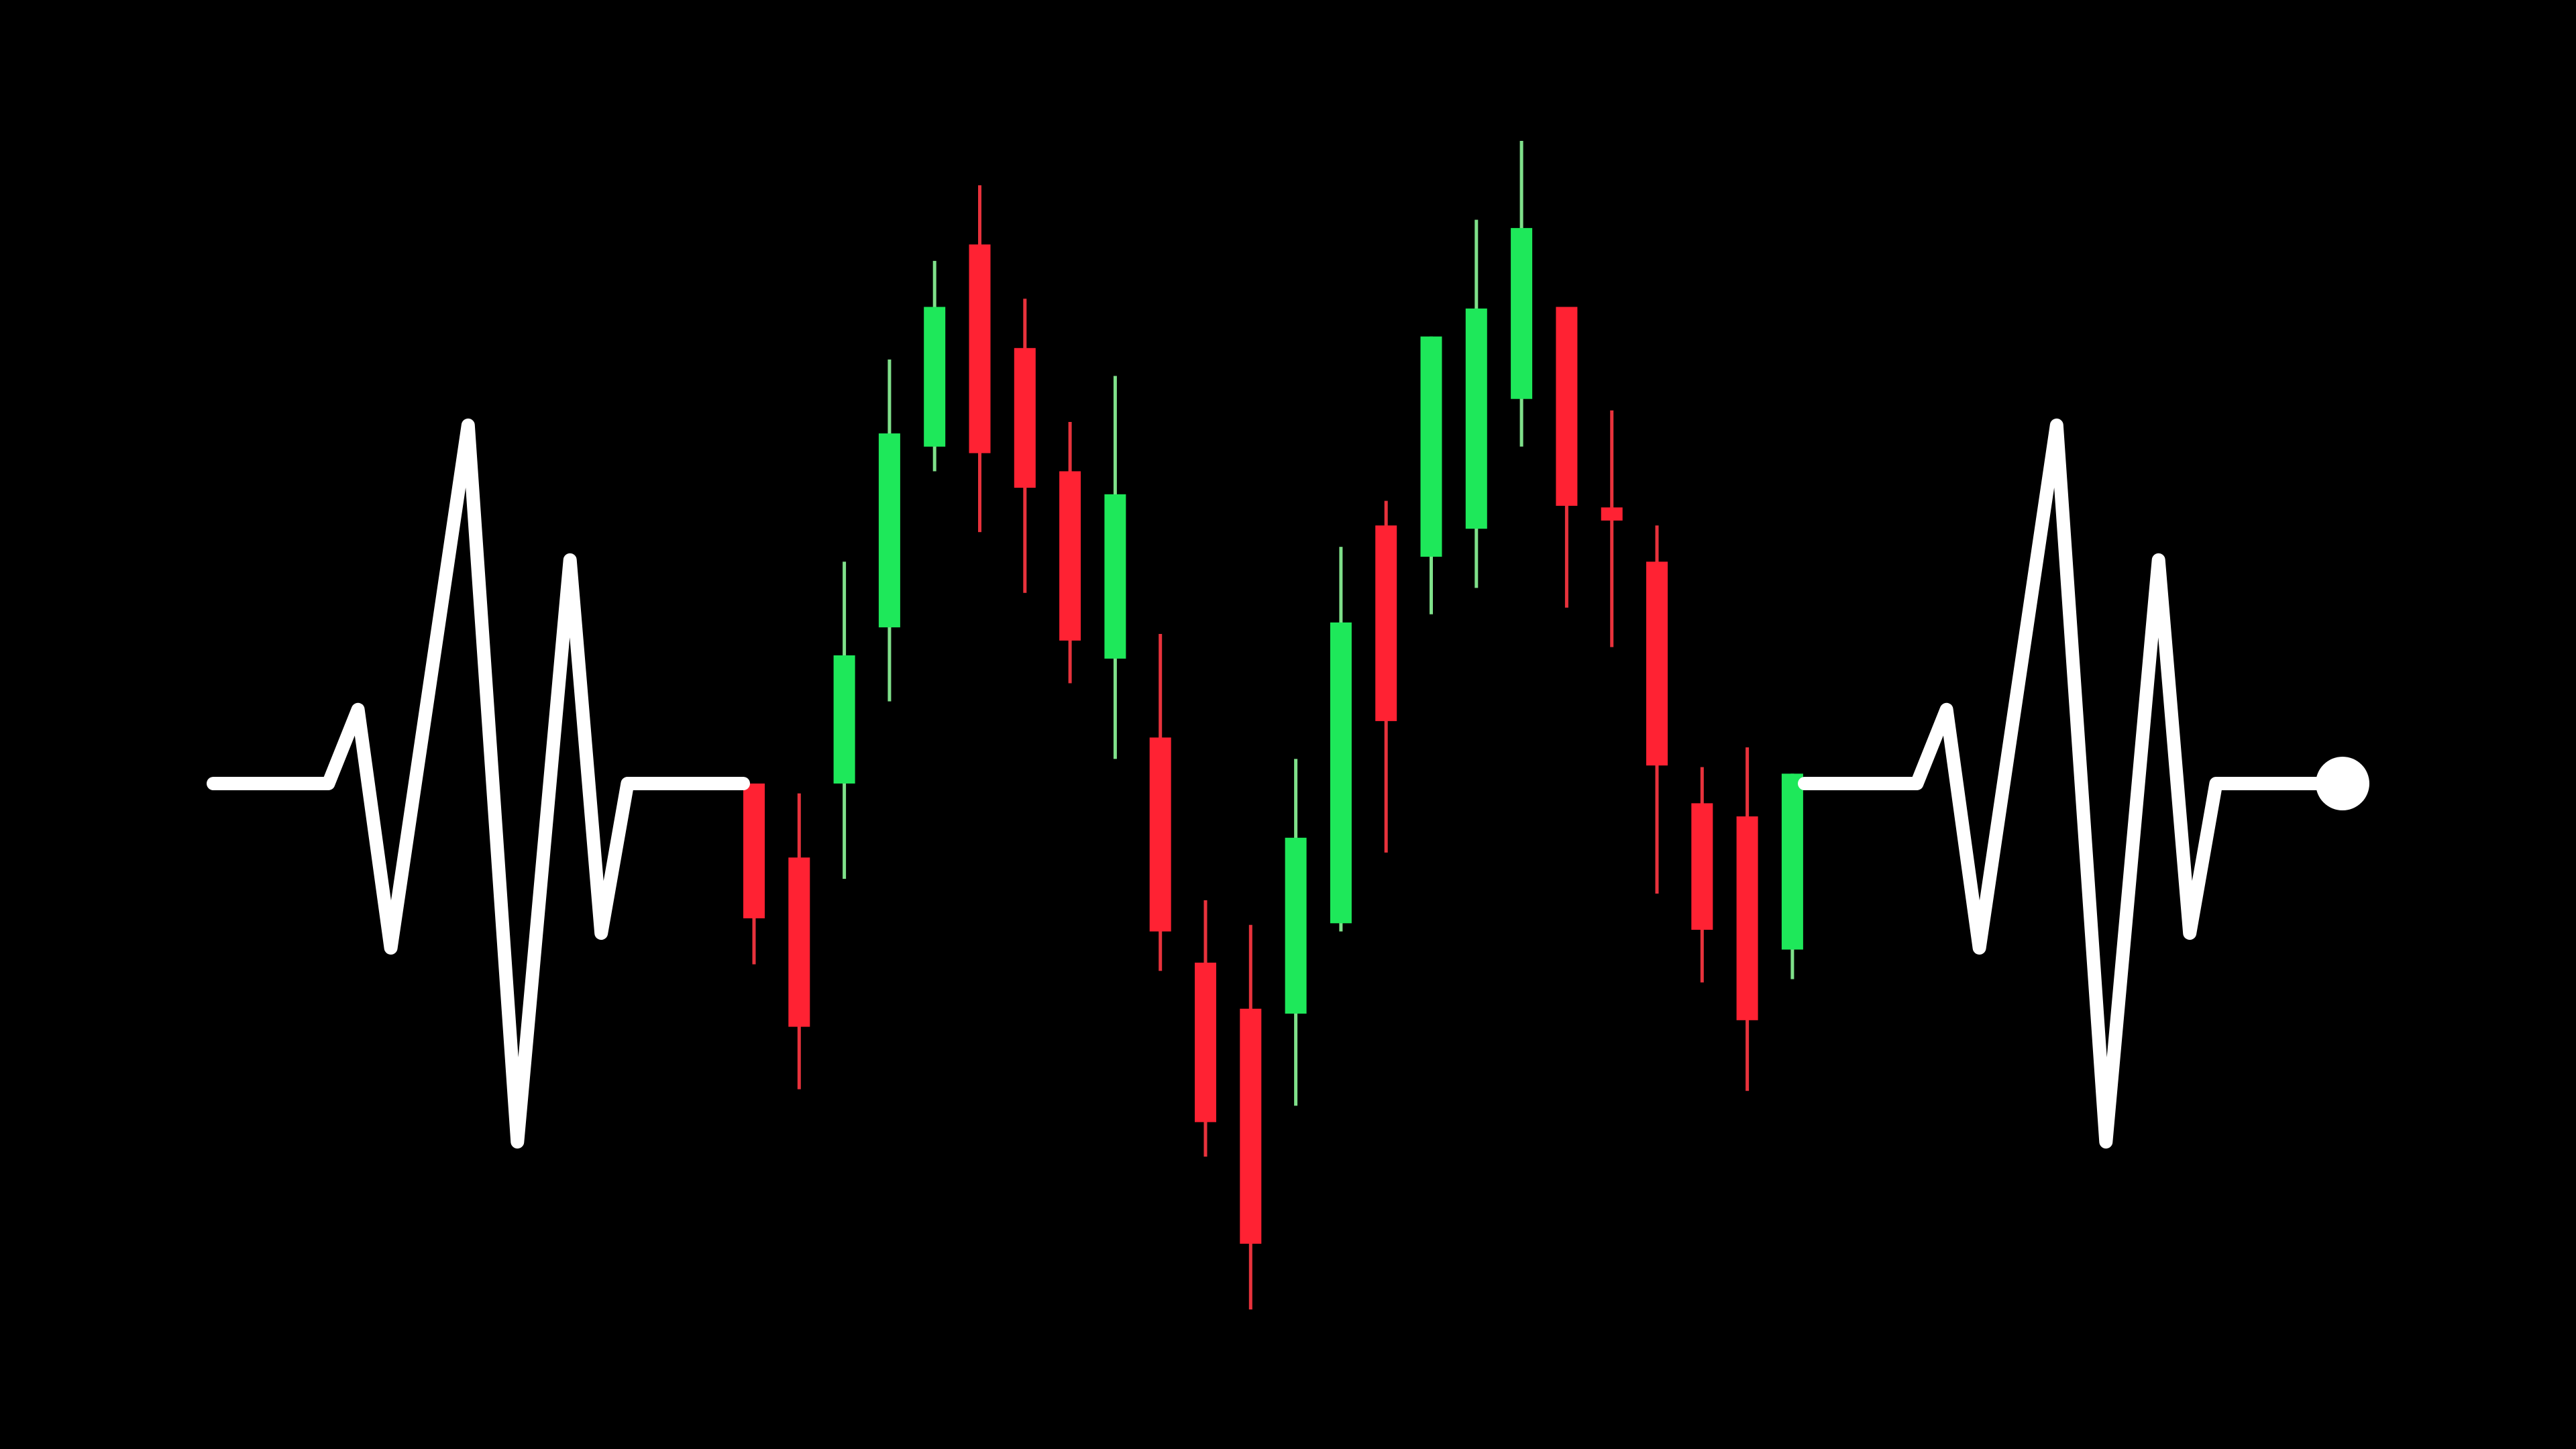  What do you see at coordinates (478, 783) in the screenshot?
I see `heartbeat-line-left` at bounding box center [478, 783].